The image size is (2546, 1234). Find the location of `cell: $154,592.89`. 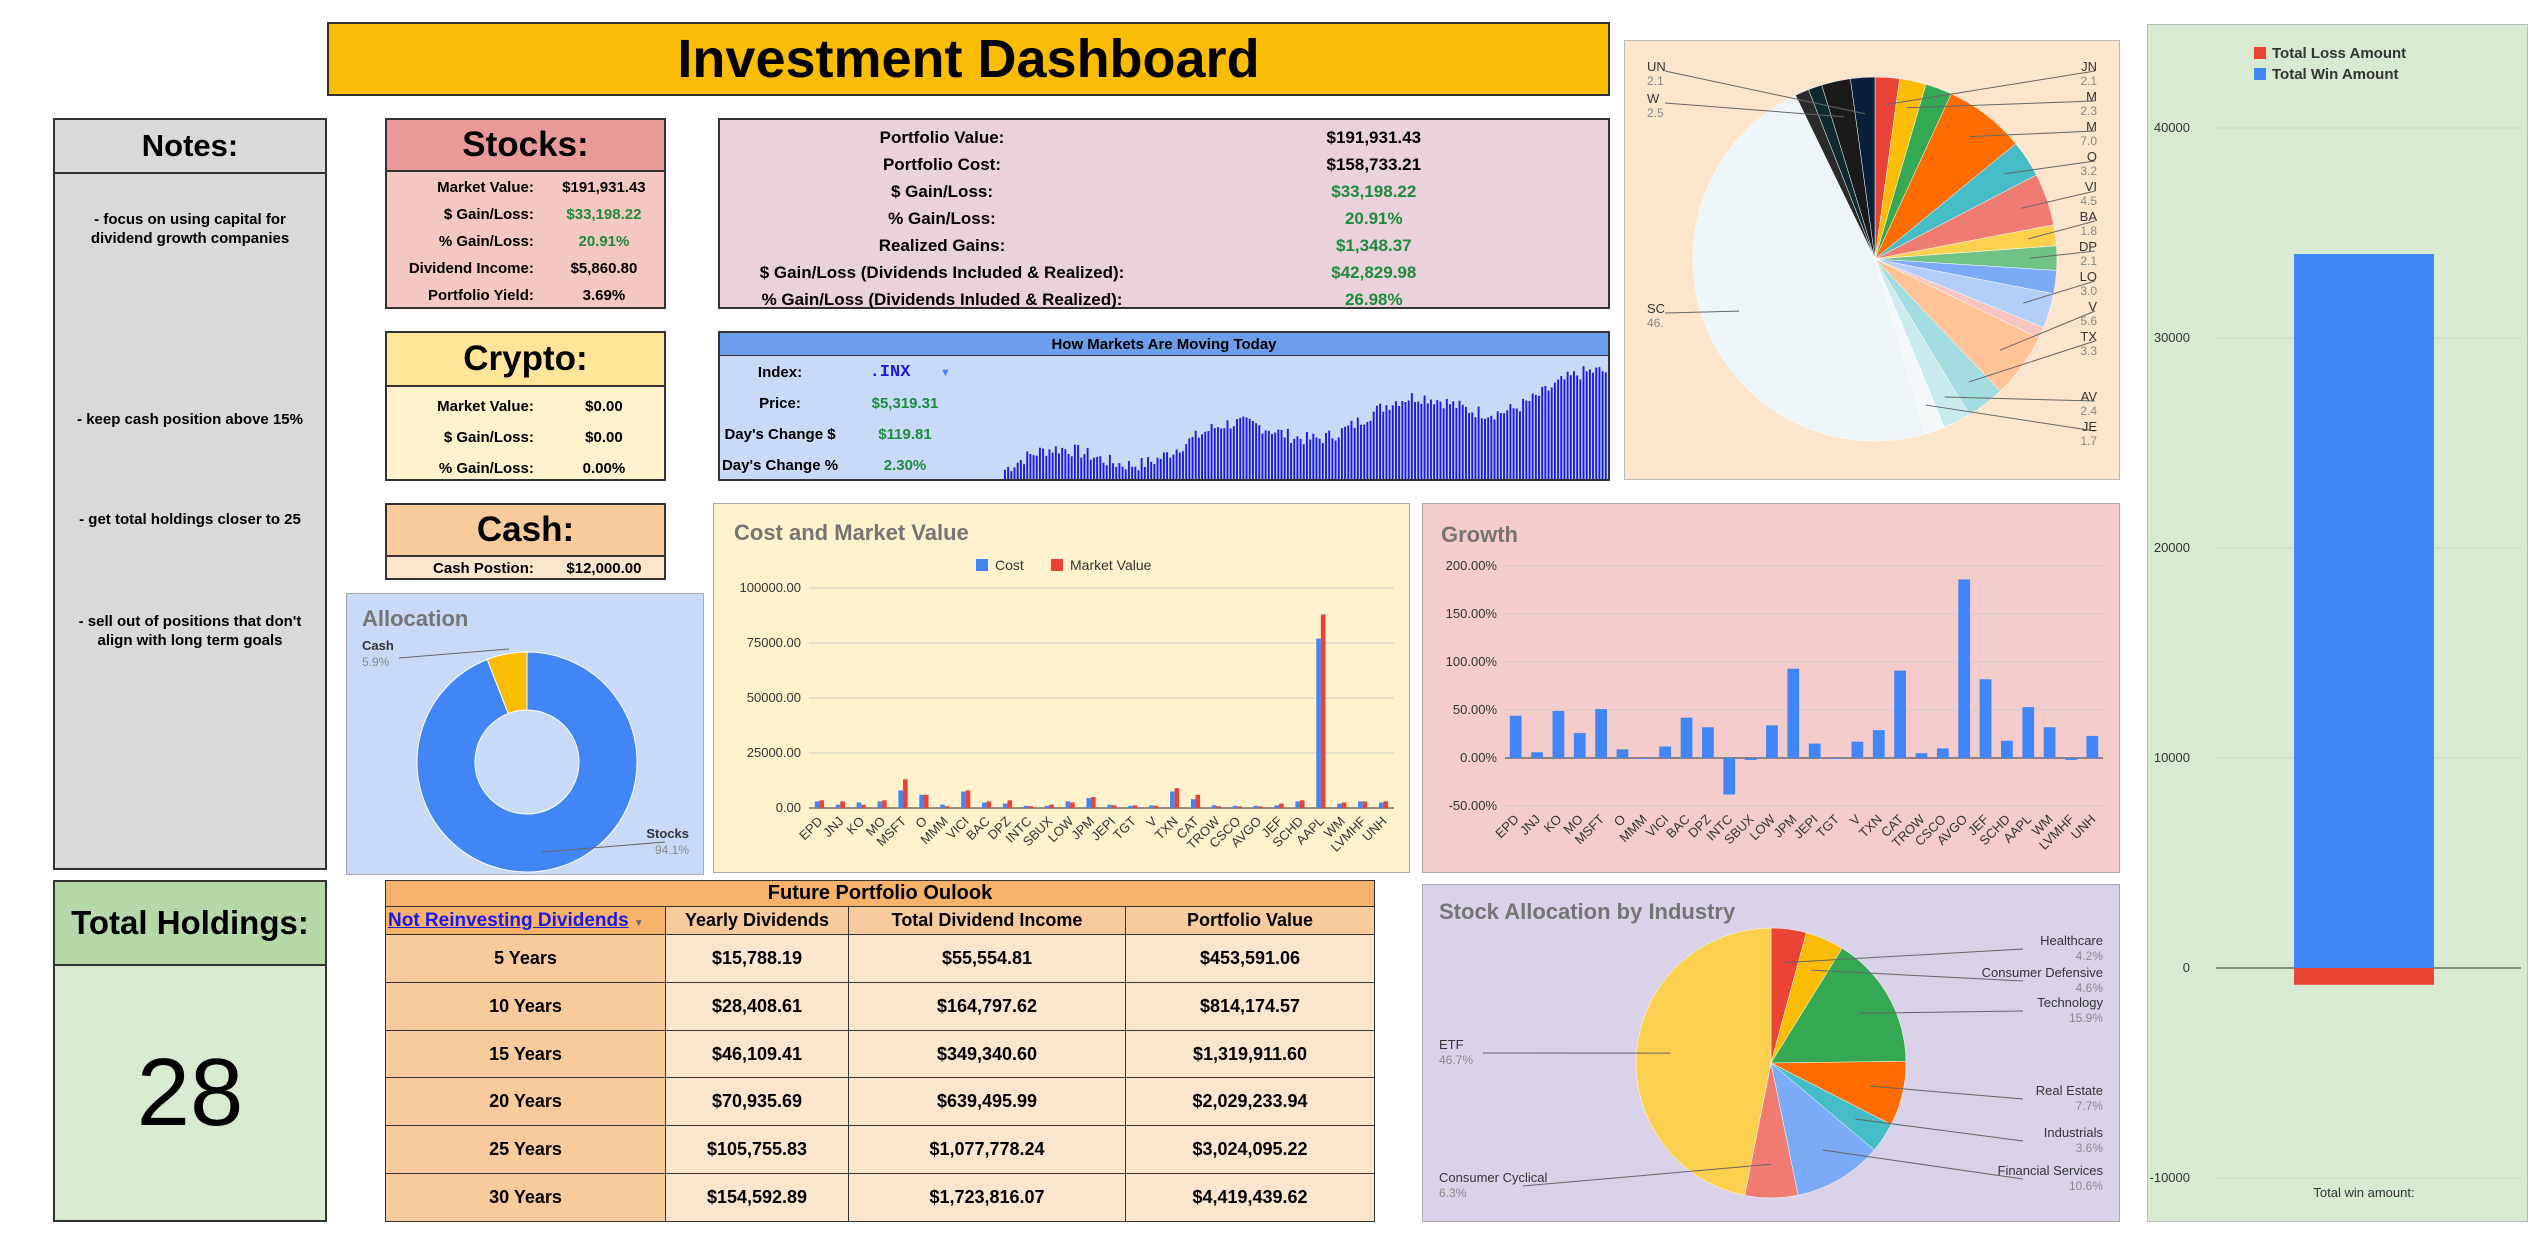

cell: $154,592.89 is located at coordinates (757, 1197).